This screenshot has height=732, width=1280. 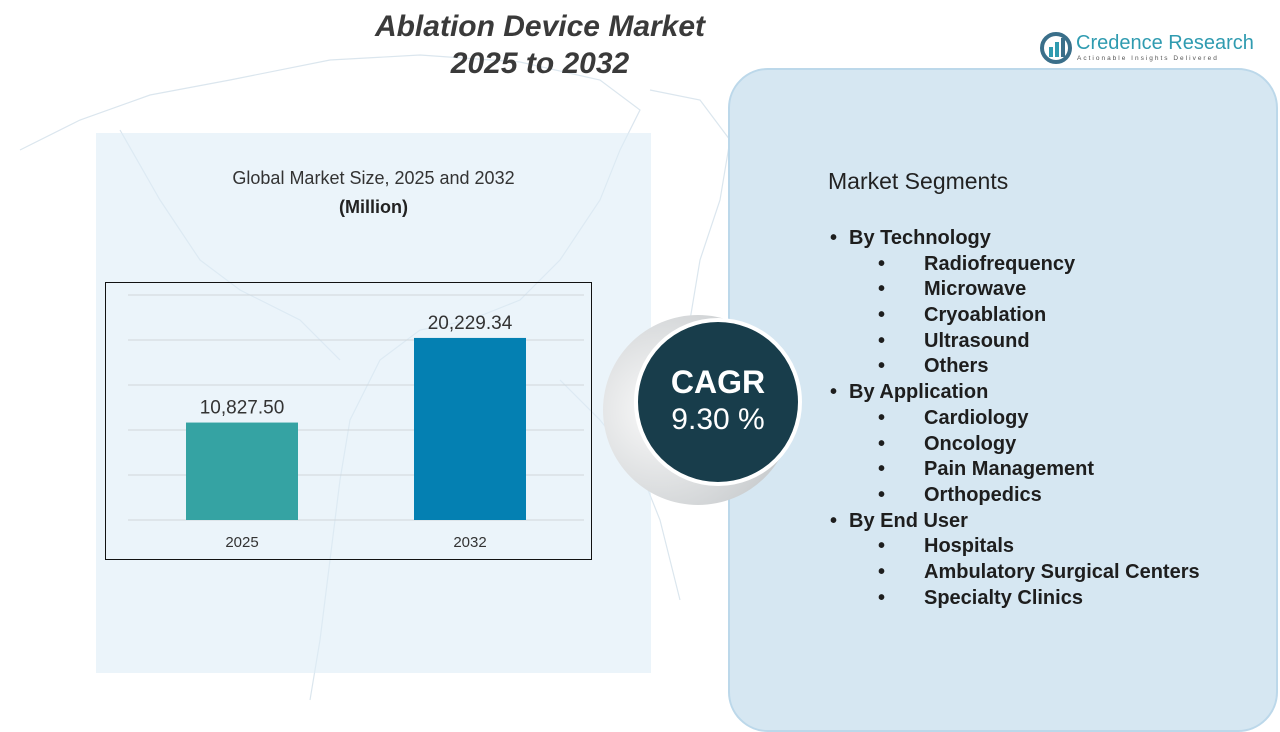 I want to click on segment-item: • Oncology, so click(x=1015, y=445).